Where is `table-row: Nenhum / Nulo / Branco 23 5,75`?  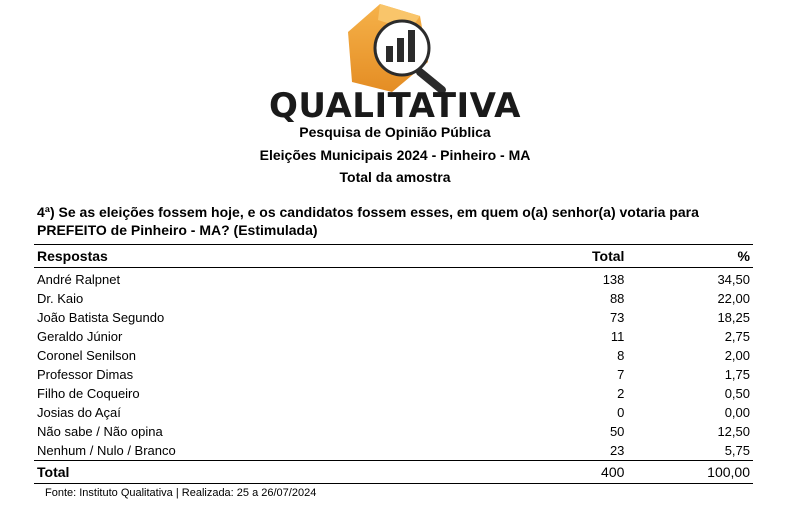 table-row: Nenhum / Nulo / Branco 23 5,75 is located at coordinates (393, 451).